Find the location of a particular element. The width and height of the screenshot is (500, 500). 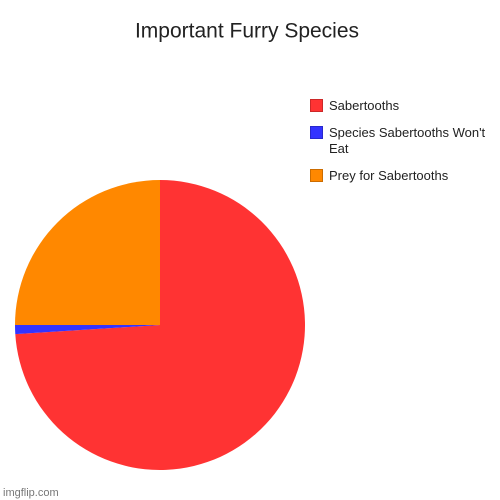

legend-item: Sabertooths is located at coordinates (405, 106).